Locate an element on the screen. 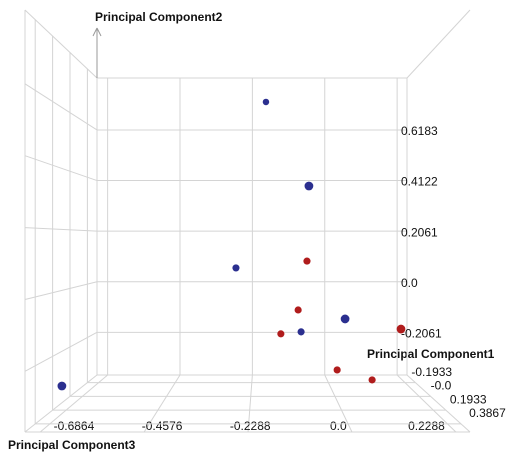  x-tick-label: -0.2288 is located at coordinates (250, 426).